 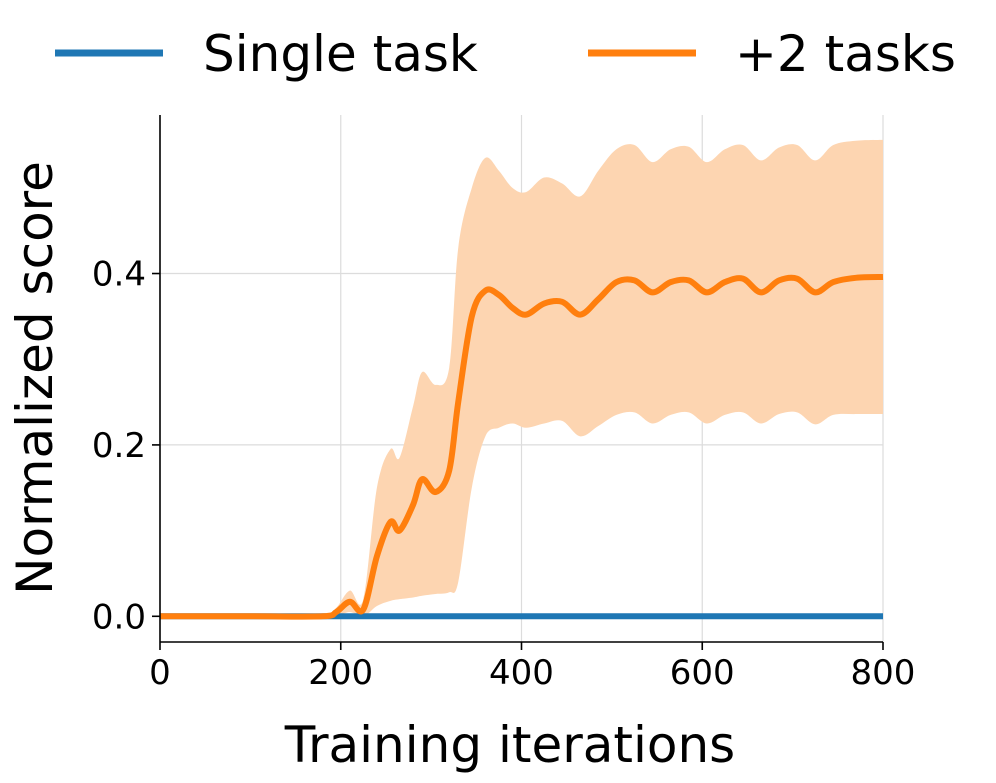 I want to click on y-tick-label: 0.2, so click(x=119, y=446).